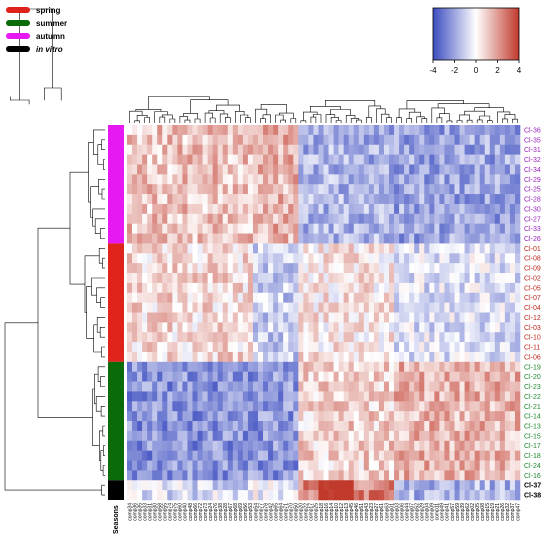 The height and width of the screenshot is (543, 550). What do you see at coordinates (116, 421) in the screenshot?
I see `season-bar-segment` at bounding box center [116, 421].